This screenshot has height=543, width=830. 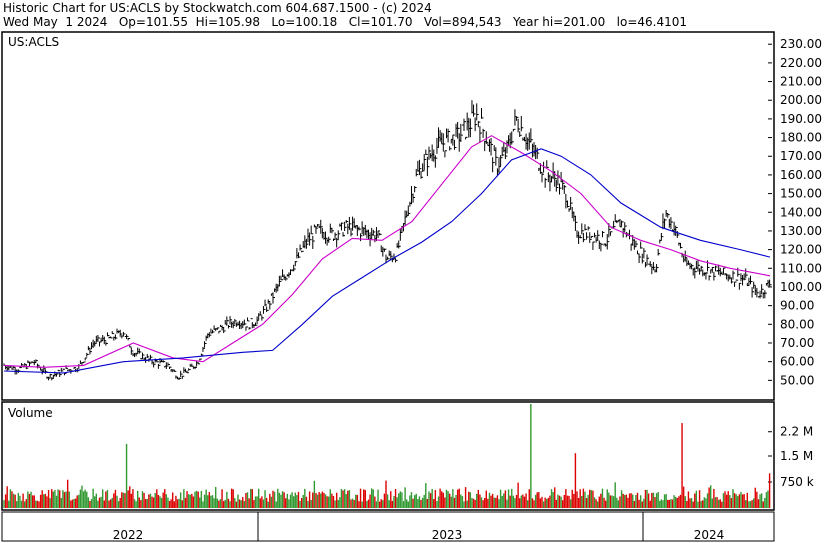 I want to click on price-tick-label: 210.00, so click(x=801, y=82).